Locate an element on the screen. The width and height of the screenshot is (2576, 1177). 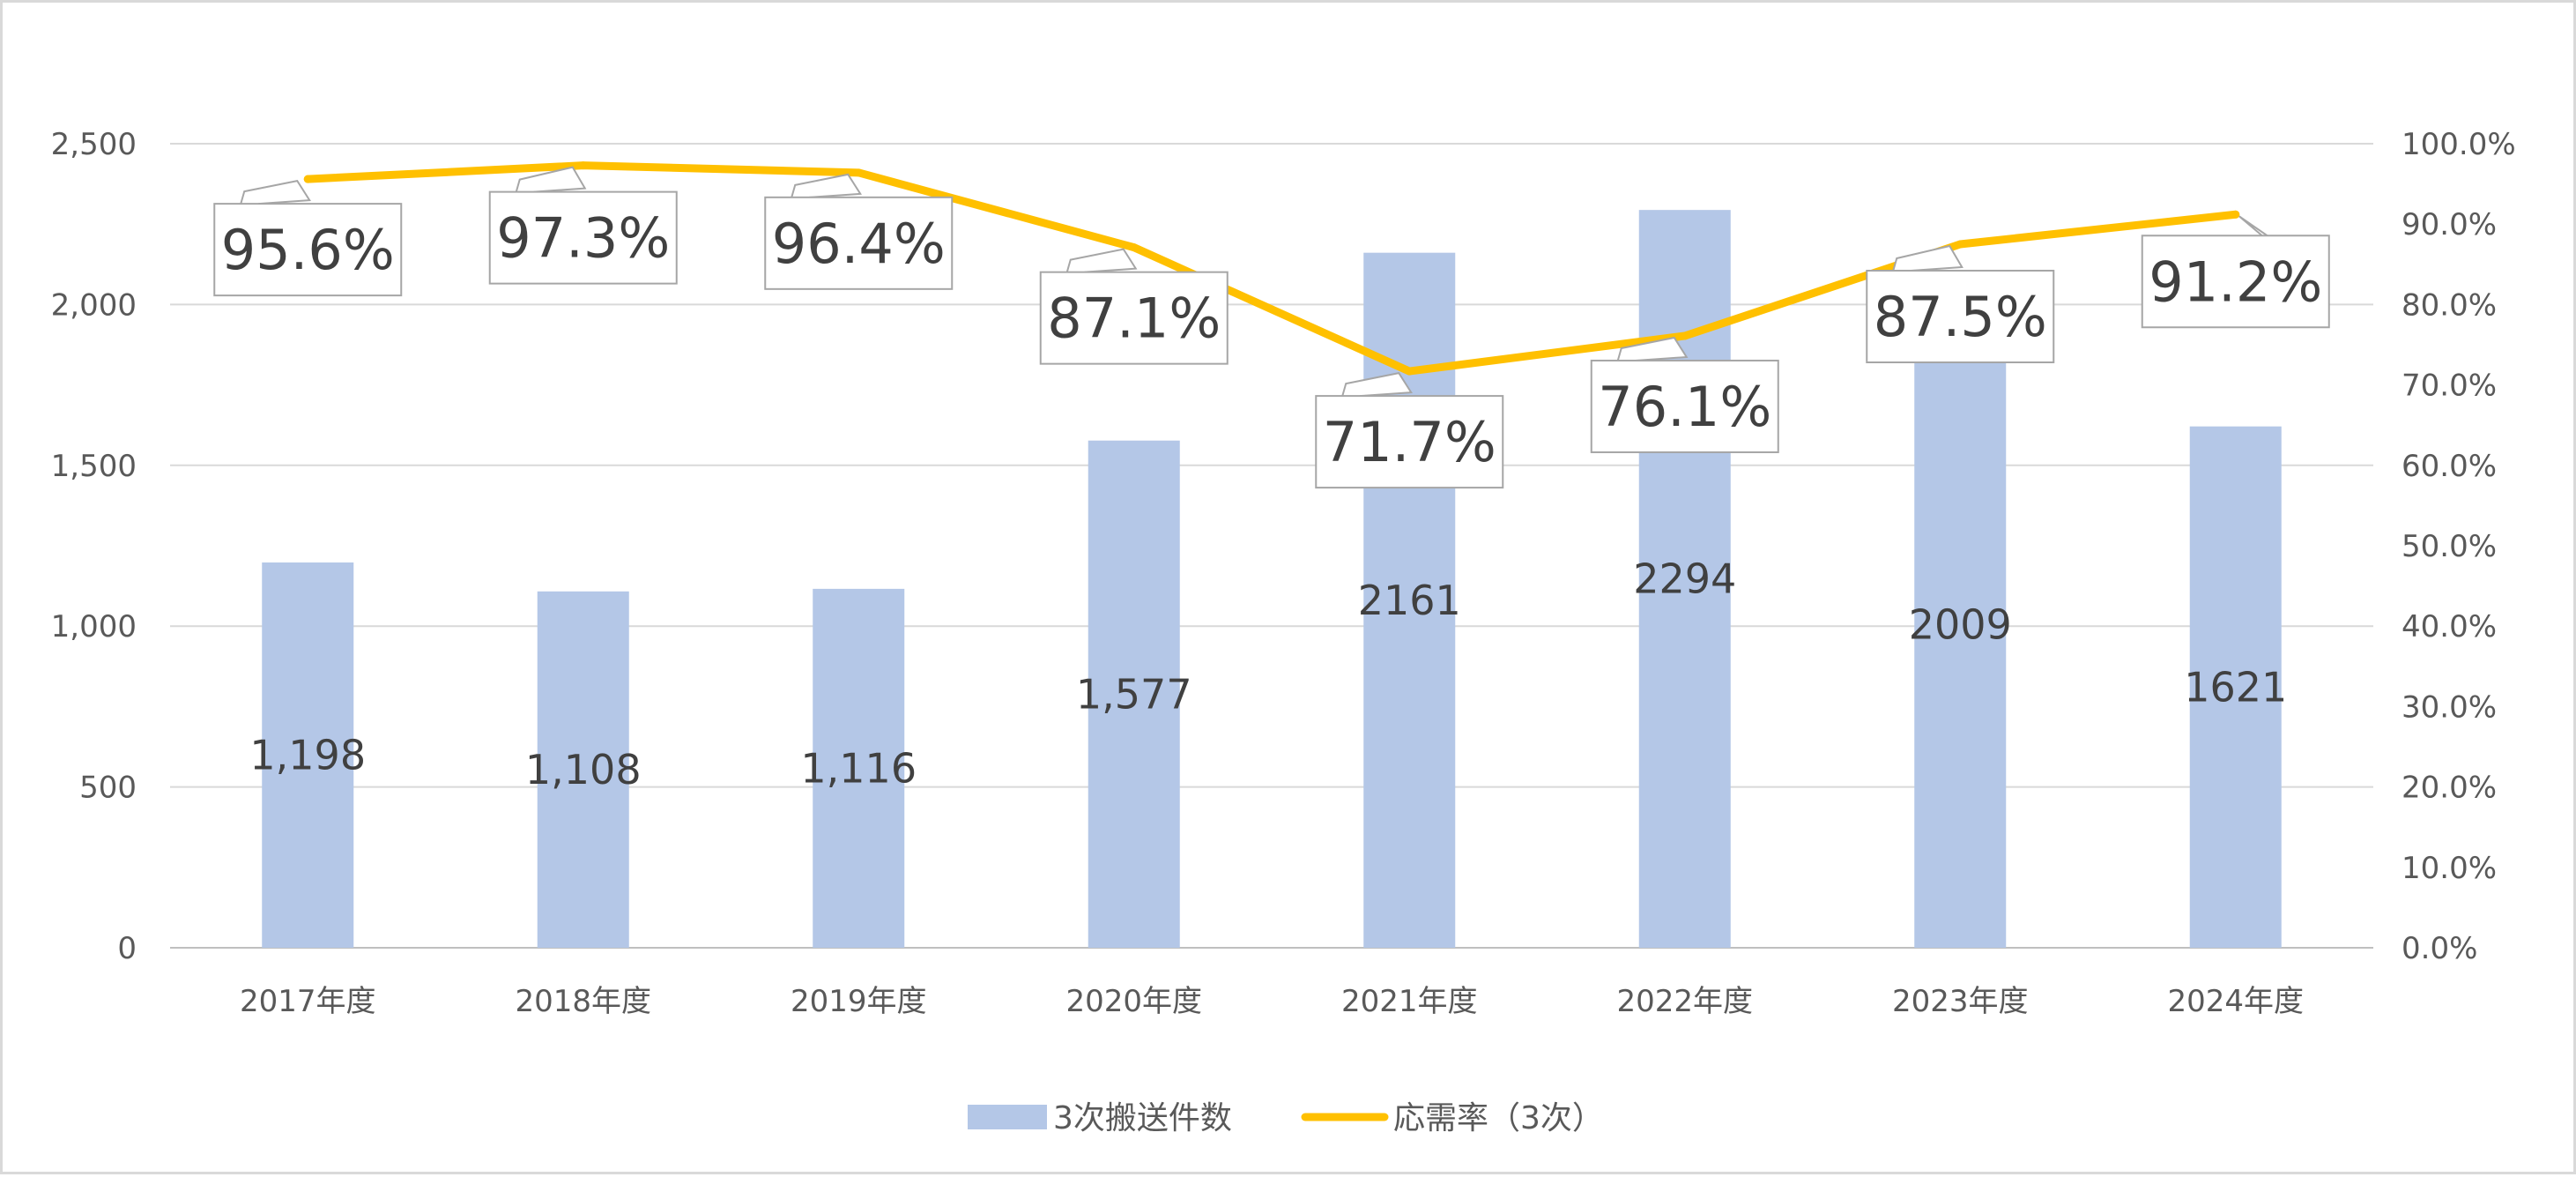
left-tick-label: 2,000 is located at coordinates (94, 305).